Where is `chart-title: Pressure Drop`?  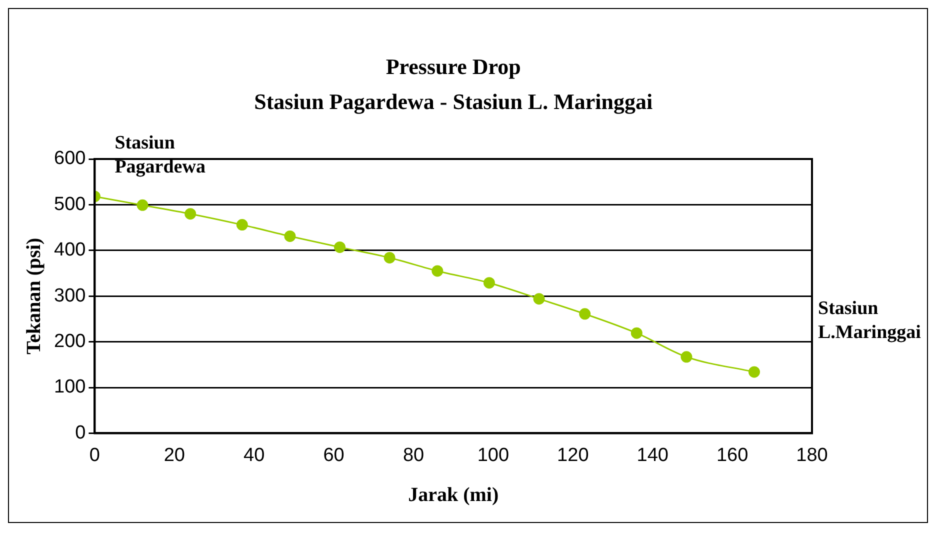
chart-title: Pressure Drop is located at coordinates (453, 66).